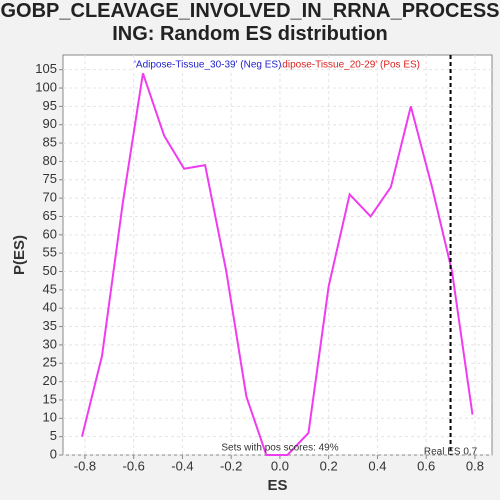  Describe the element at coordinates (50, 288) in the screenshot. I see `y-tick-label: 45` at that location.